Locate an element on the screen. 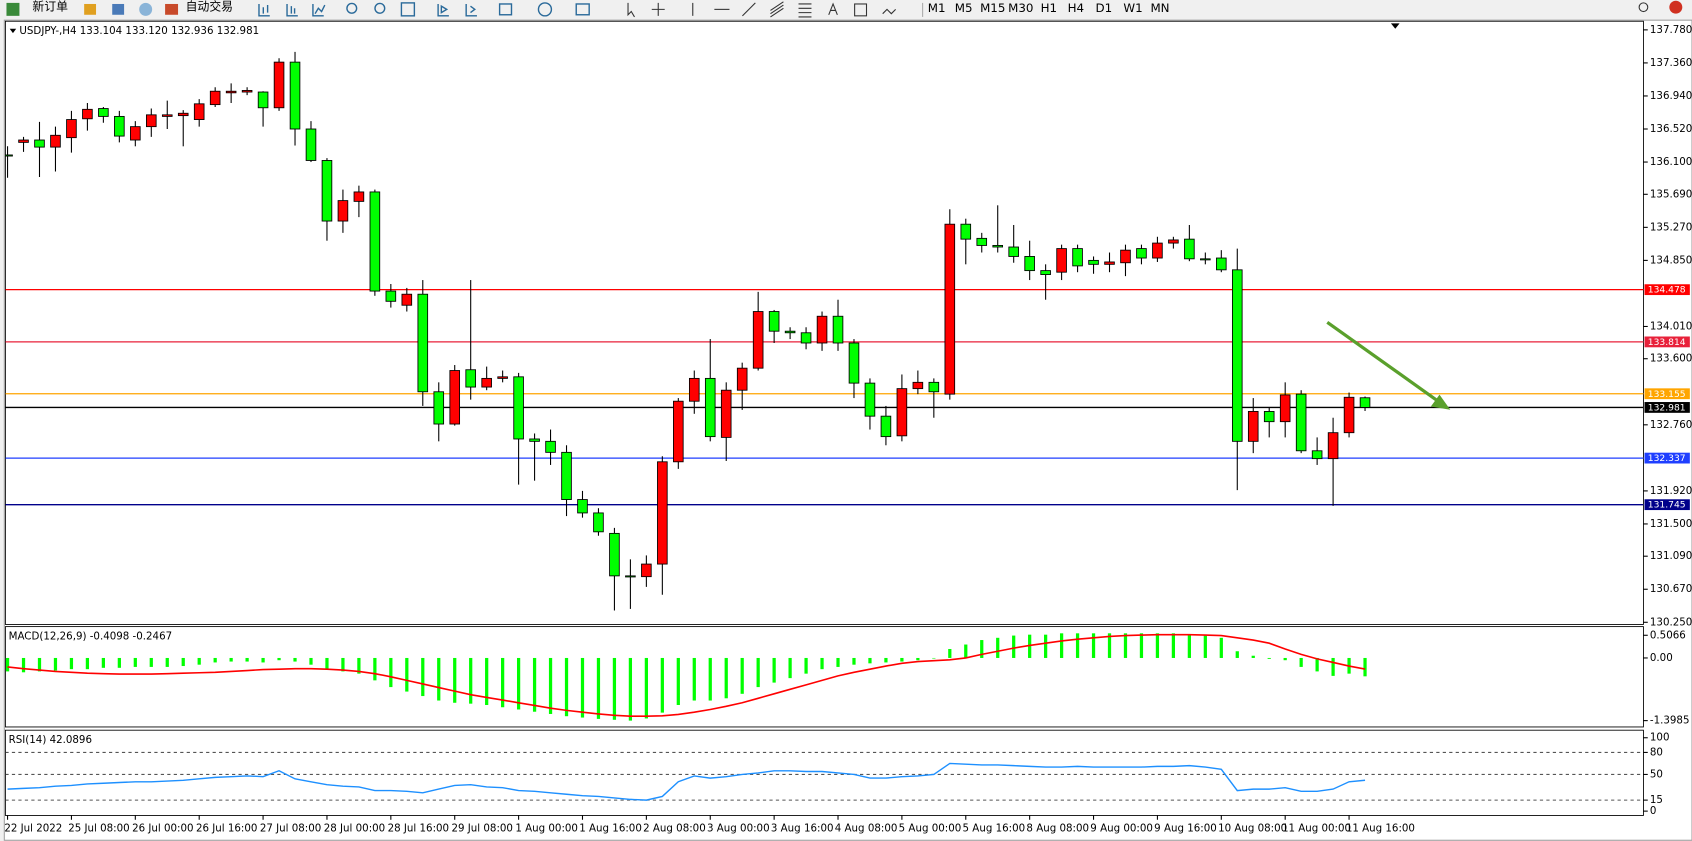  search is located at coordinates (1643, 7).